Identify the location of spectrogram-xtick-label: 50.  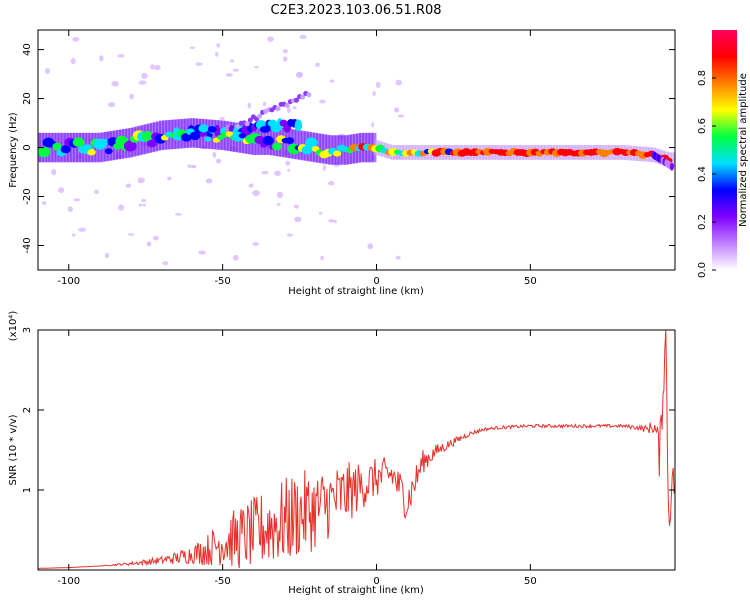
(530, 281).